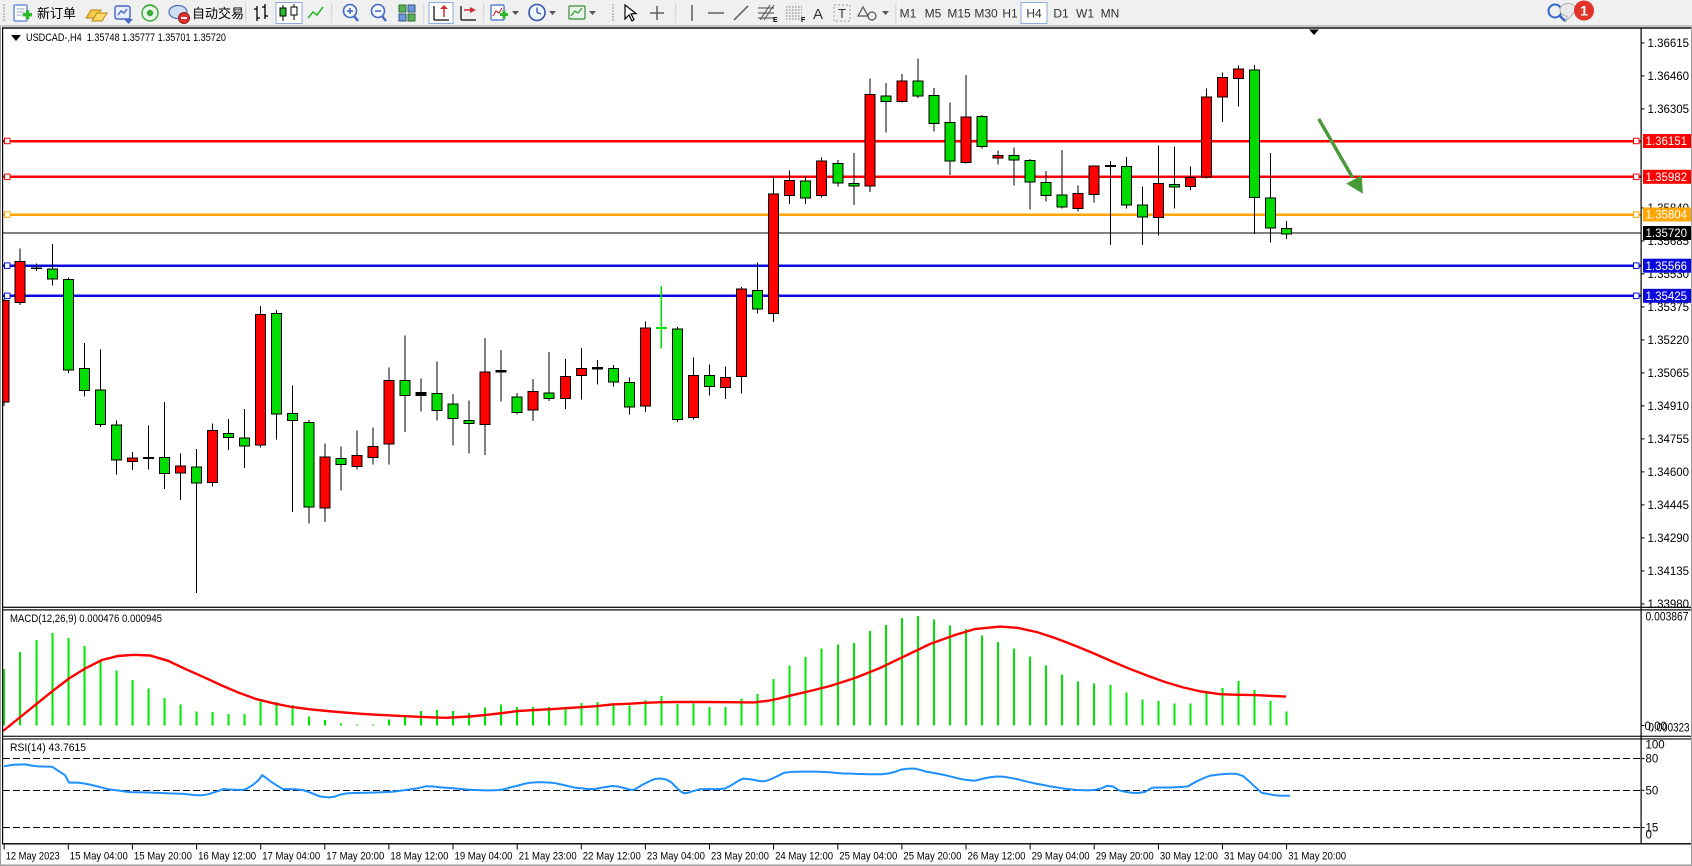 The height and width of the screenshot is (866, 1692). I want to click on svg-text: 1.33980, so click(1669, 605).